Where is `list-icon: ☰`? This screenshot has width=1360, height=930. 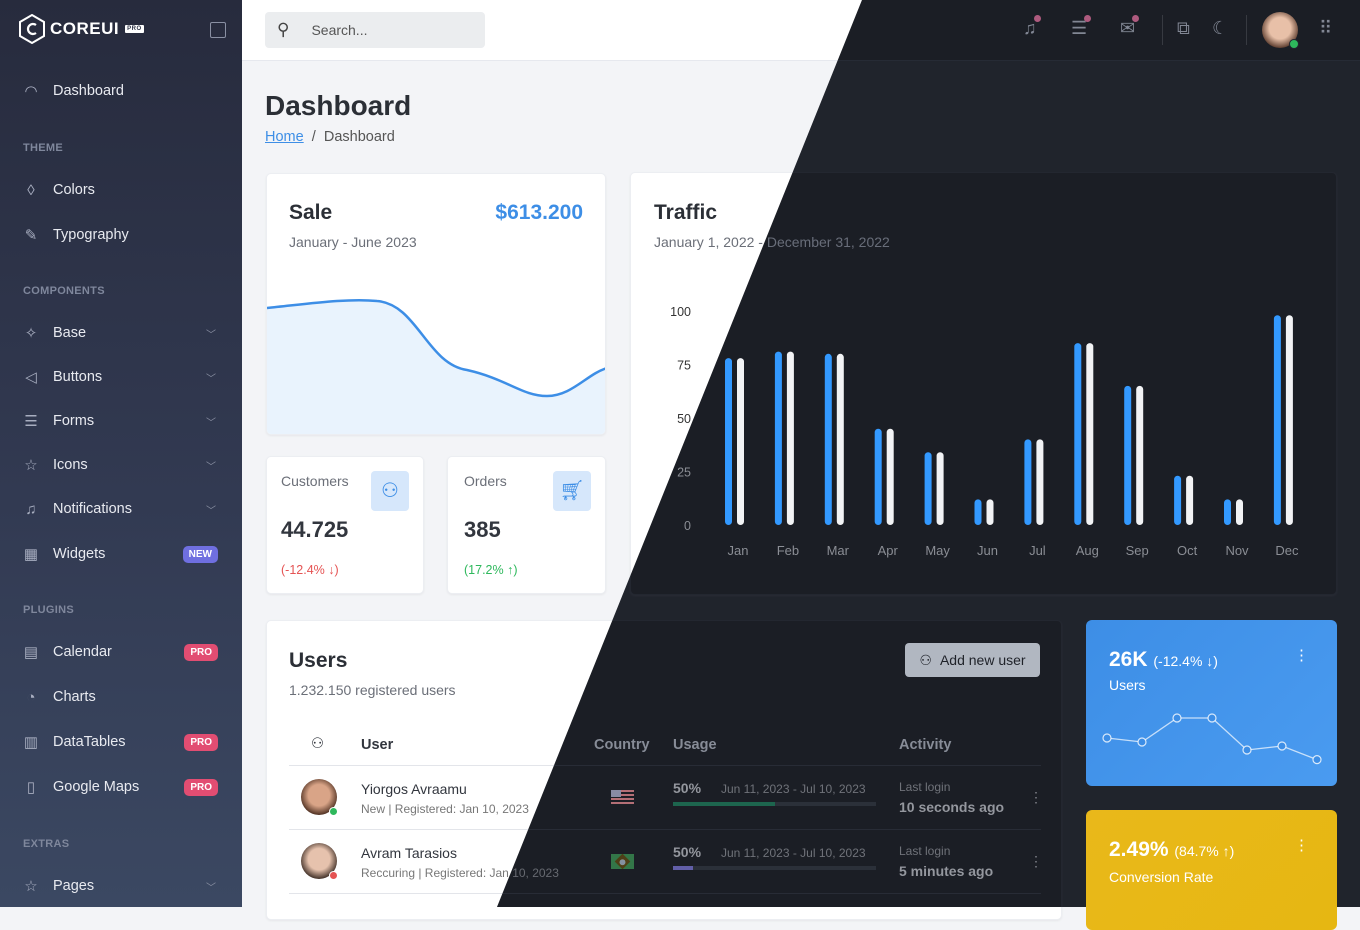 list-icon: ☰ is located at coordinates (1081, 27).